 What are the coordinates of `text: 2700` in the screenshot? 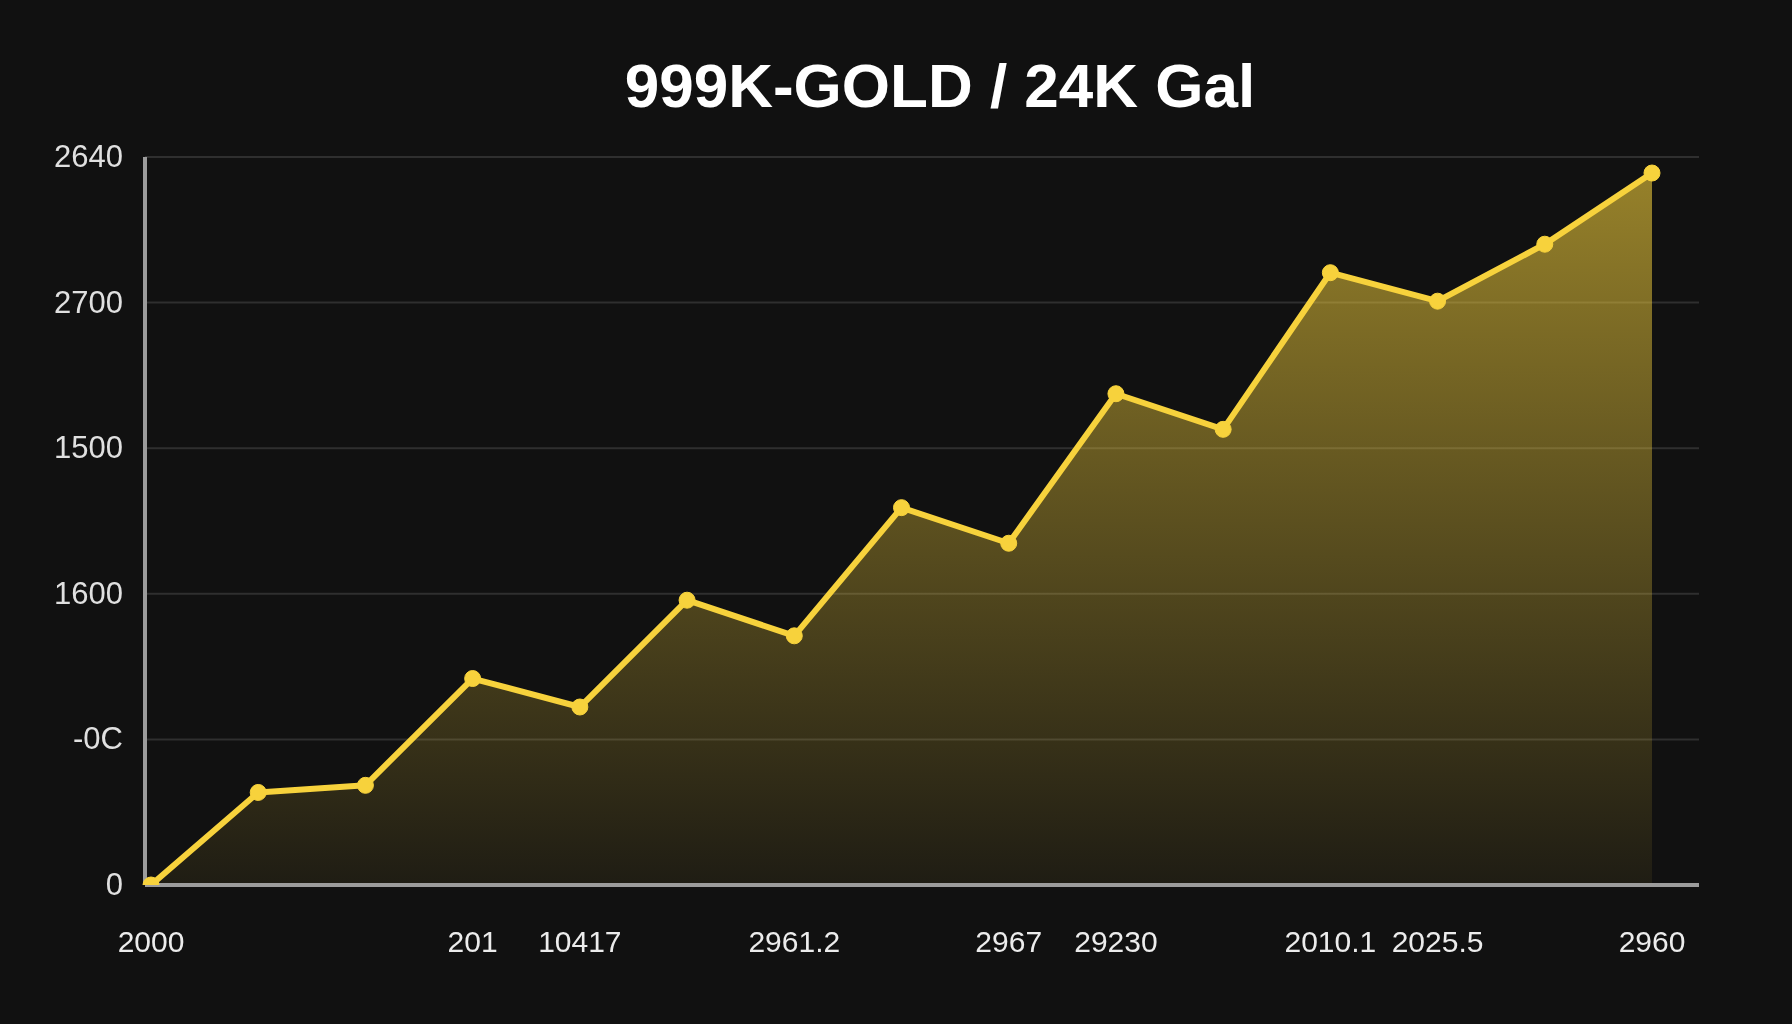 It's located at (88, 302).